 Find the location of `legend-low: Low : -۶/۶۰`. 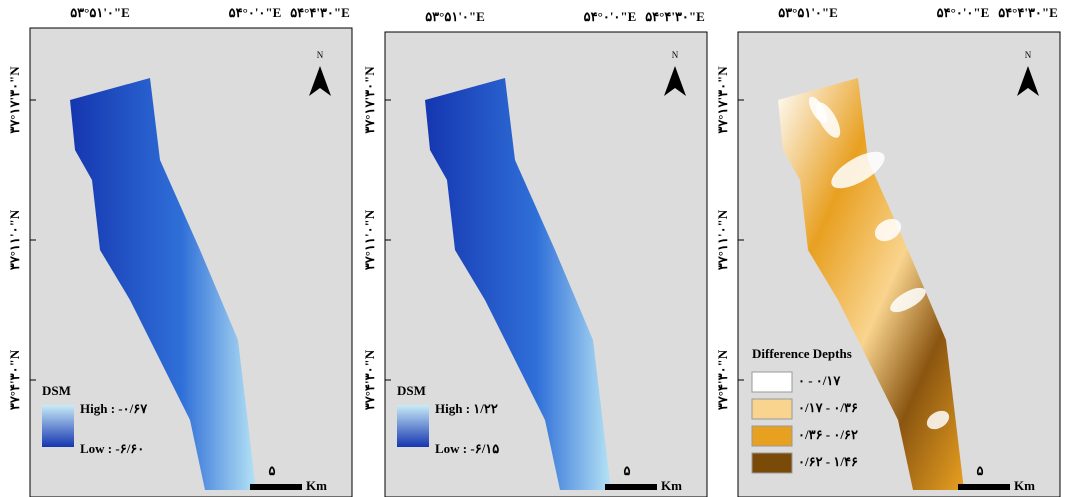

legend-low: Low : -۶/۶۰ is located at coordinates (112, 448).